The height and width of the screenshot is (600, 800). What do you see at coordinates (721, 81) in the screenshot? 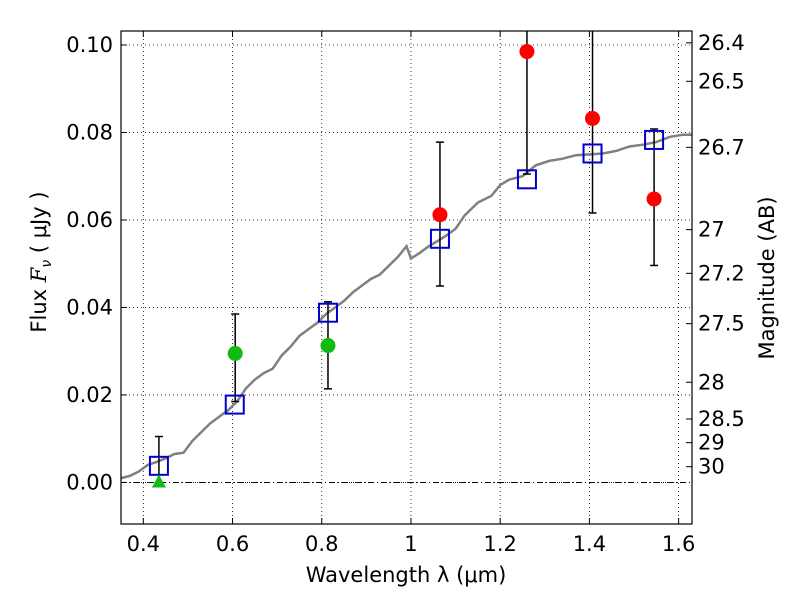
I see `magnitude-tick-label: 26.5` at bounding box center [721, 81].